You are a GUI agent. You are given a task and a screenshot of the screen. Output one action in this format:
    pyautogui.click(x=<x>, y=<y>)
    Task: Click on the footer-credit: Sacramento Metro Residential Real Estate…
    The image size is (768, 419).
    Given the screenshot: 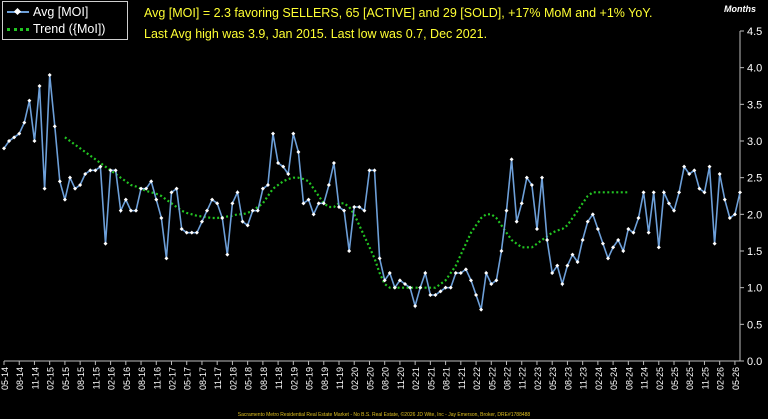 What is the action you would take?
    pyautogui.click(x=384, y=415)
    